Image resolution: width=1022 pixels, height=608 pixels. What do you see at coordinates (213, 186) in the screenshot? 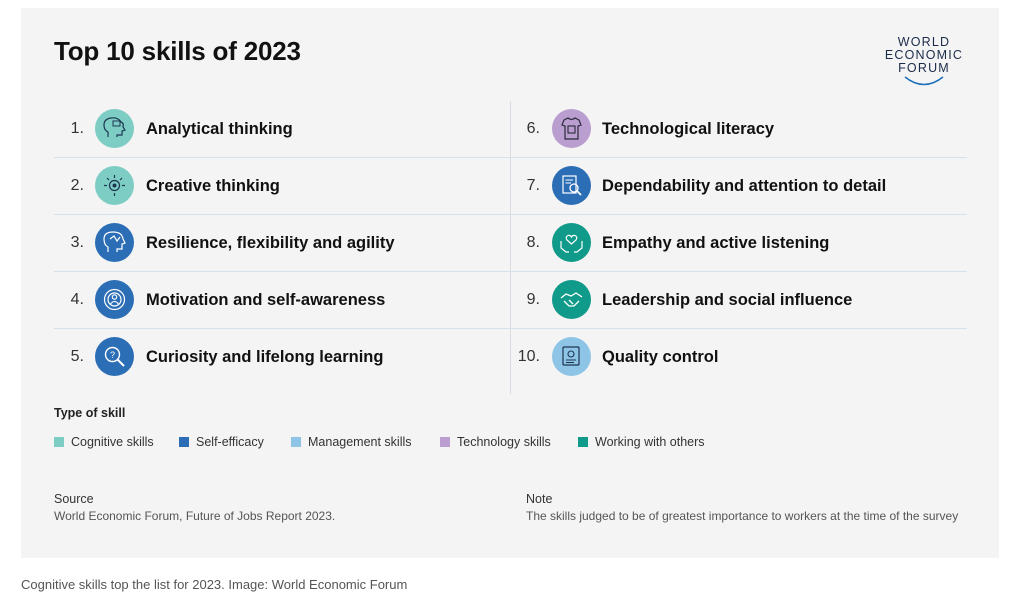
I see `skill-label: Creative thinking` at bounding box center [213, 186].